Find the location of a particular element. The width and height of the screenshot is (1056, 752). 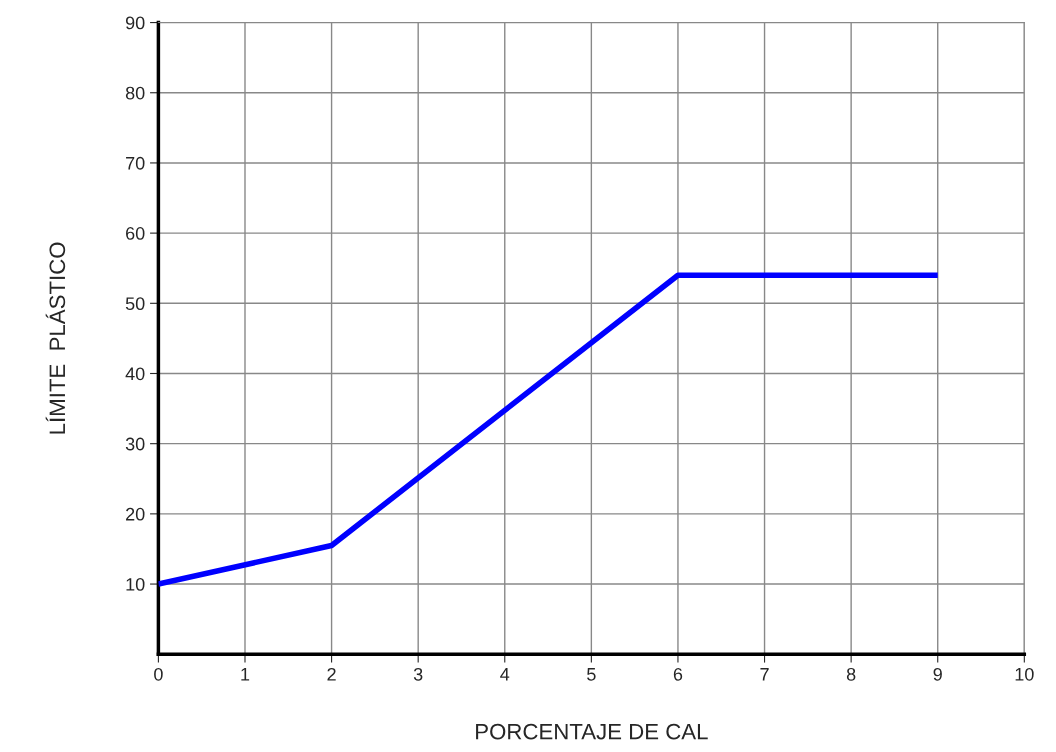

x-axis-title: PORCENTAJE DE CAL is located at coordinates (592, 731).